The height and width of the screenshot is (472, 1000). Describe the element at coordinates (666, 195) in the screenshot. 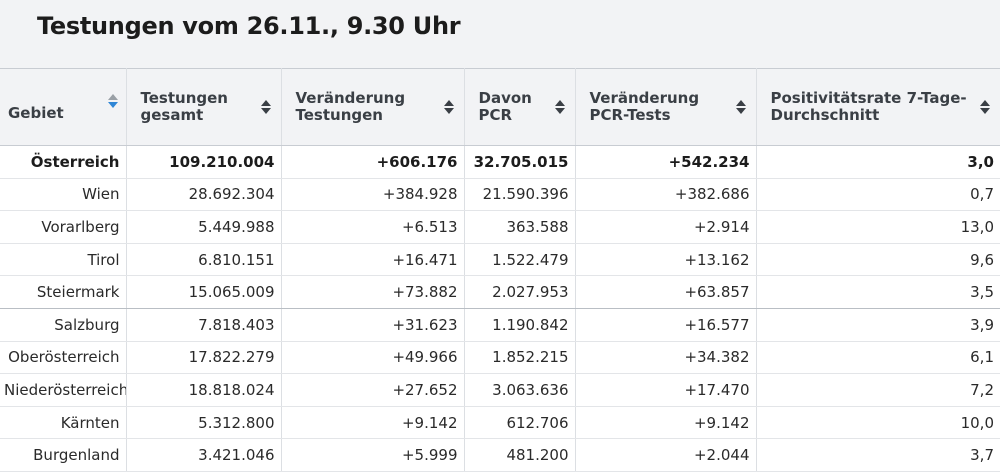

I see `cell-pcr-veraenderung: +382.686` at that location.